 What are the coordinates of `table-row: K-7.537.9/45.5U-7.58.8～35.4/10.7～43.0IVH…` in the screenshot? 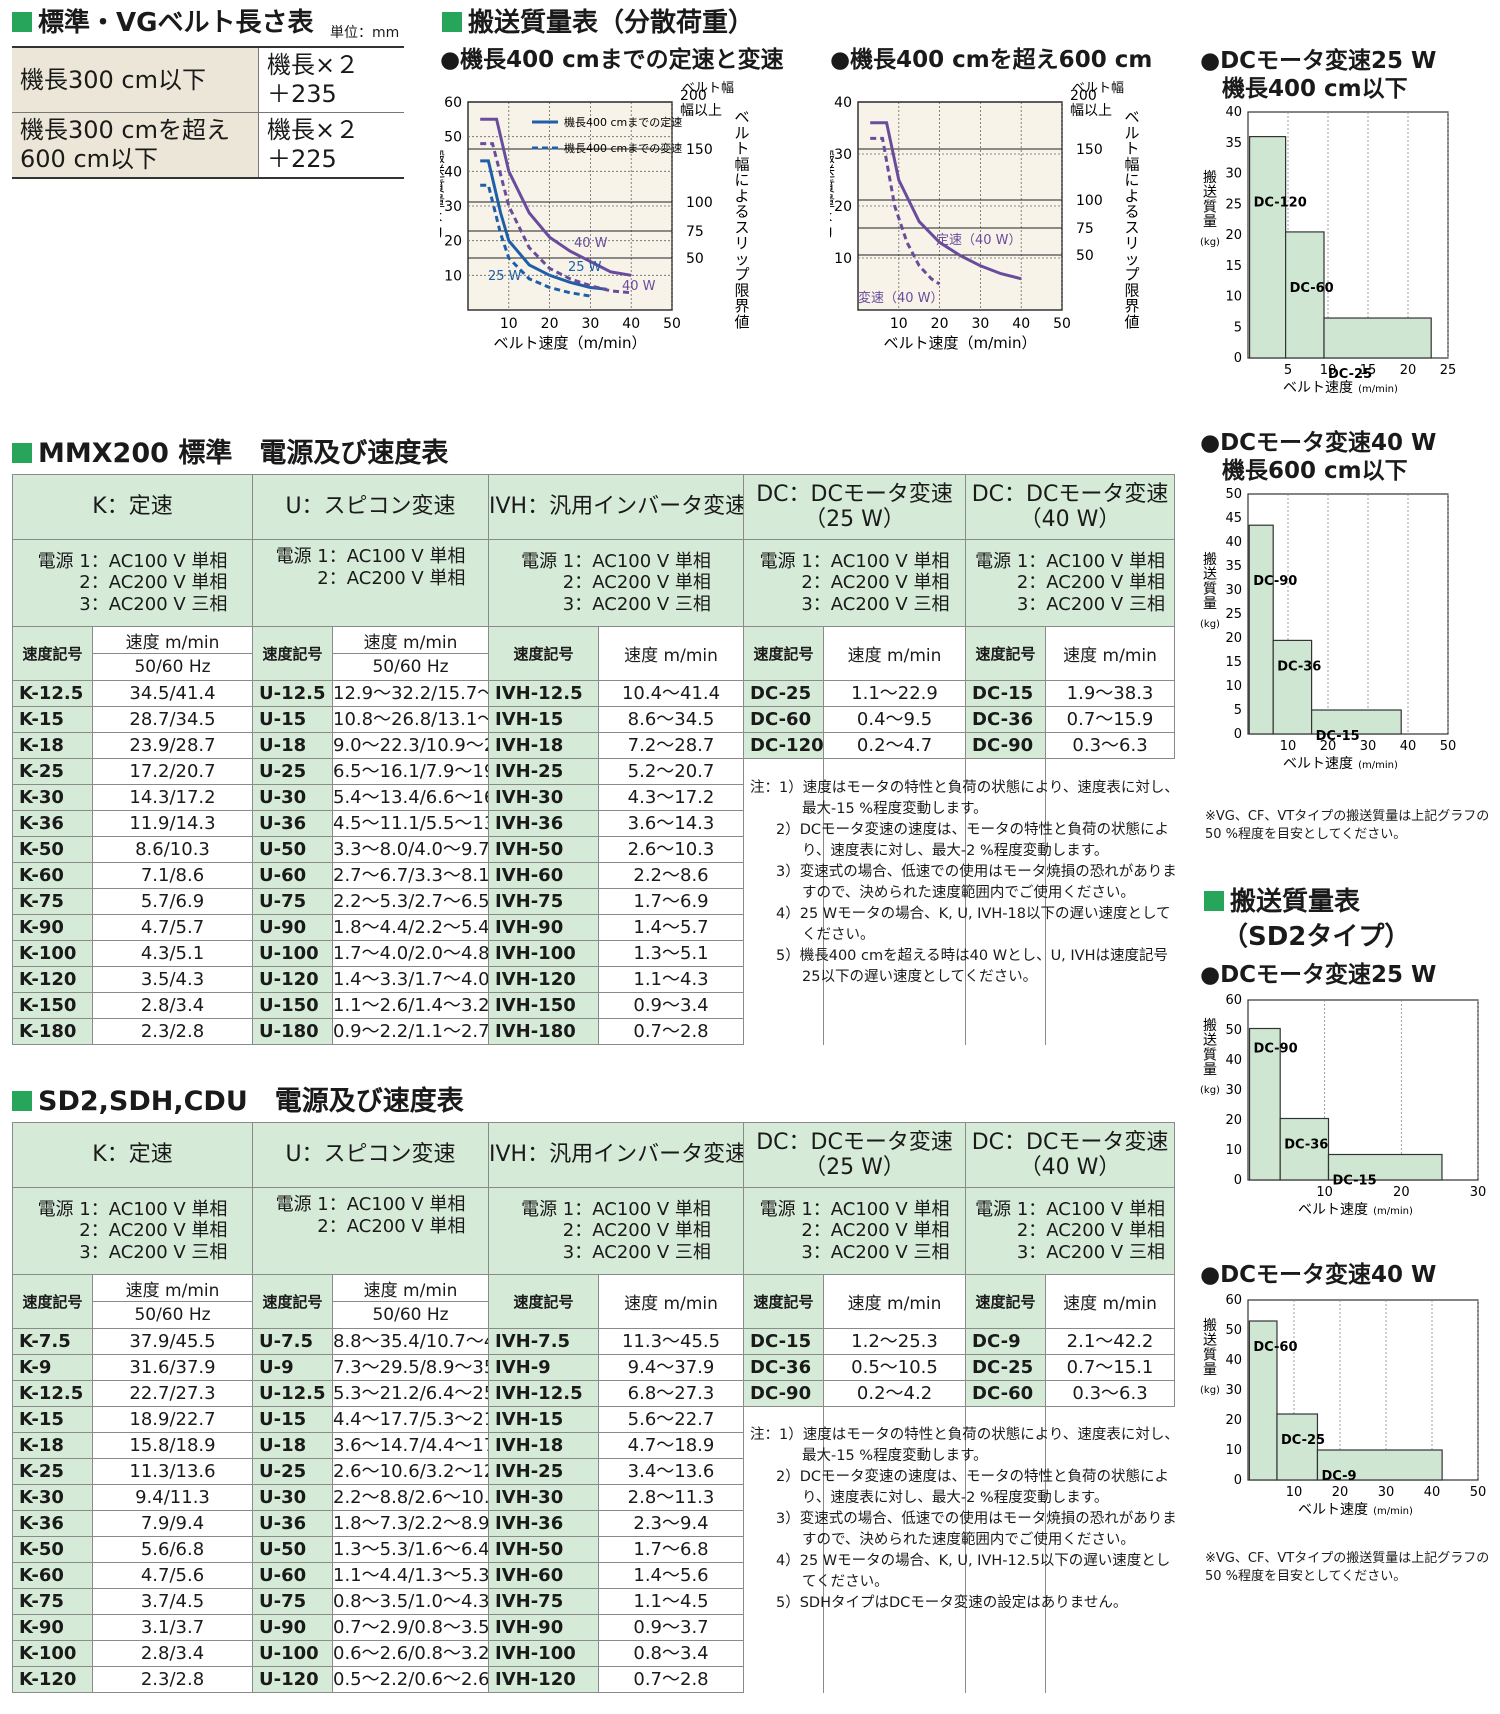 It's located at (594, 1341).